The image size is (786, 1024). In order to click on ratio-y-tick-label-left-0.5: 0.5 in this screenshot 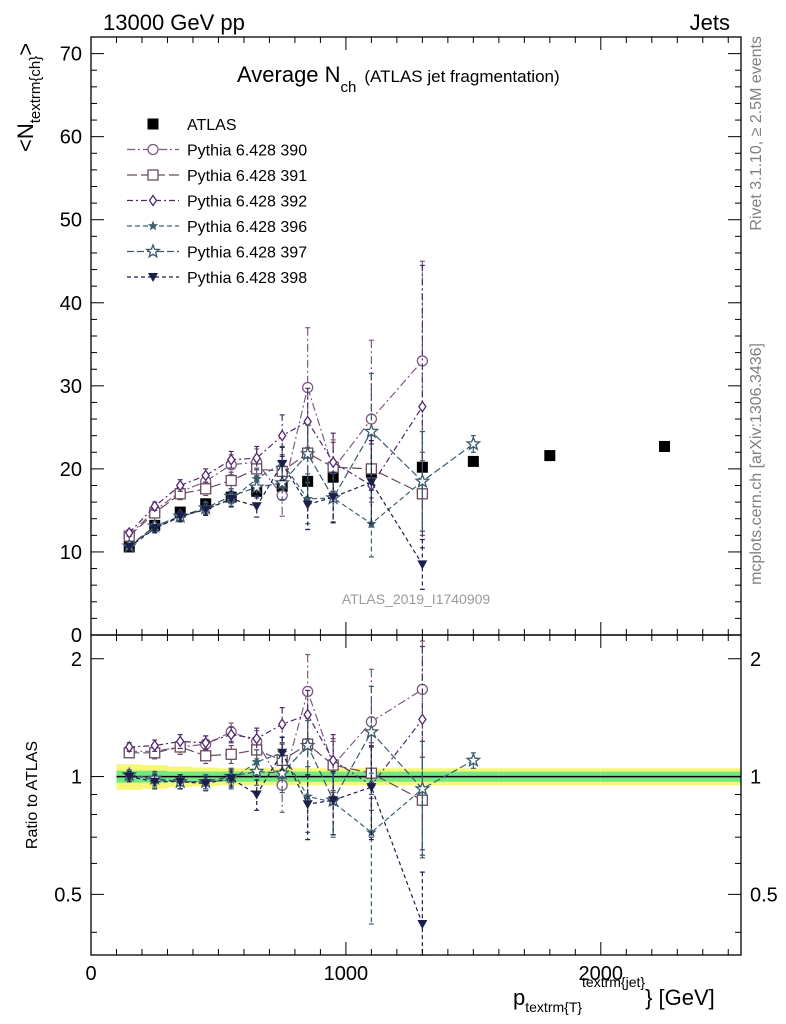, I will do `click(68, 895)`.